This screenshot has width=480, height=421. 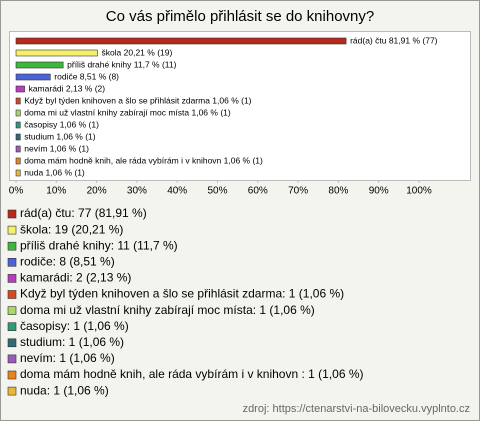 I want to click on bar-label: studium 1,06 % (1), so click(x=60, y=136).